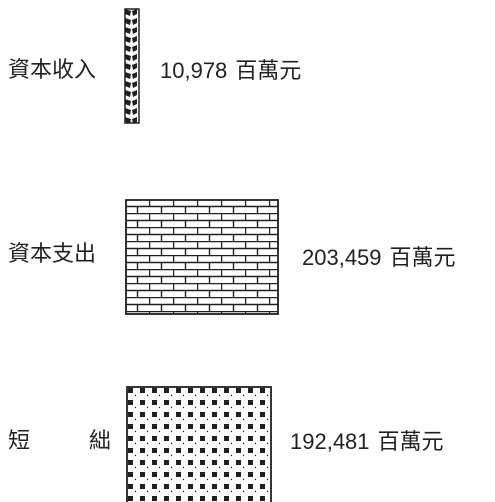 This screenshot has height=502, width=495. What do you see at coordinates (132, 66) in the screenshot?
I see `capital-revenue-bar` at bounding box center [132, 66].